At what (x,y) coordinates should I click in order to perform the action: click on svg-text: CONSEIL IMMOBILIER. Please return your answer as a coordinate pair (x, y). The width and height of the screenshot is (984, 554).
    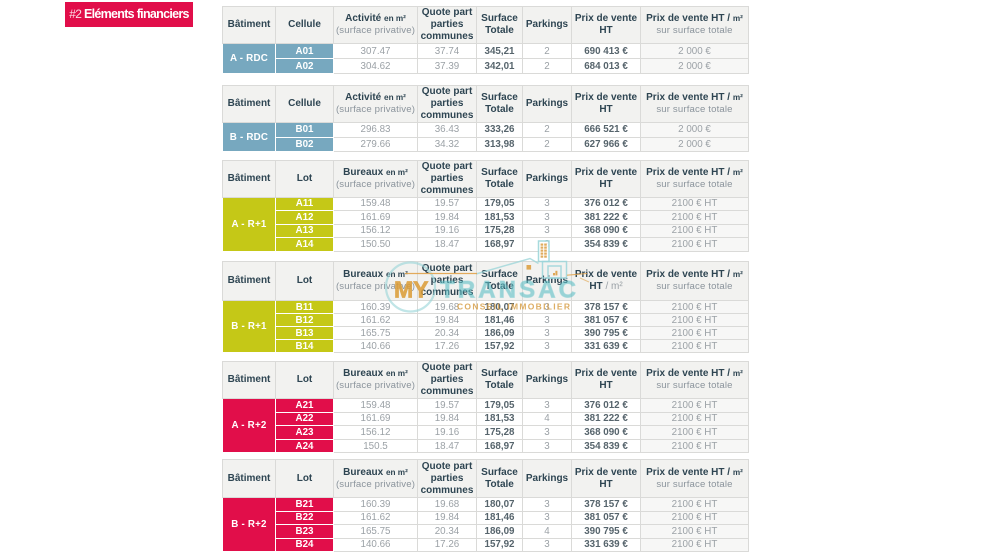
    Looking at the image, I should click on (513, 307).